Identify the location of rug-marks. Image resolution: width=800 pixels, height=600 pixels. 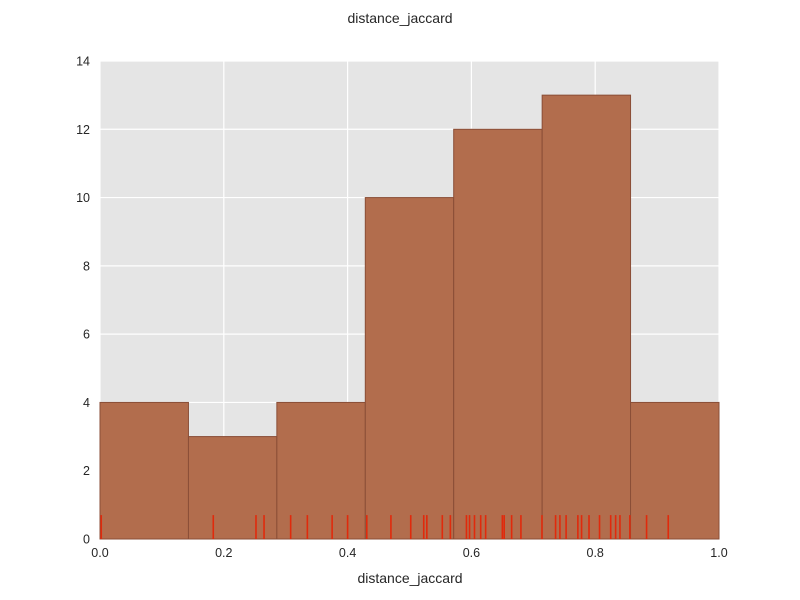
(385, 527).